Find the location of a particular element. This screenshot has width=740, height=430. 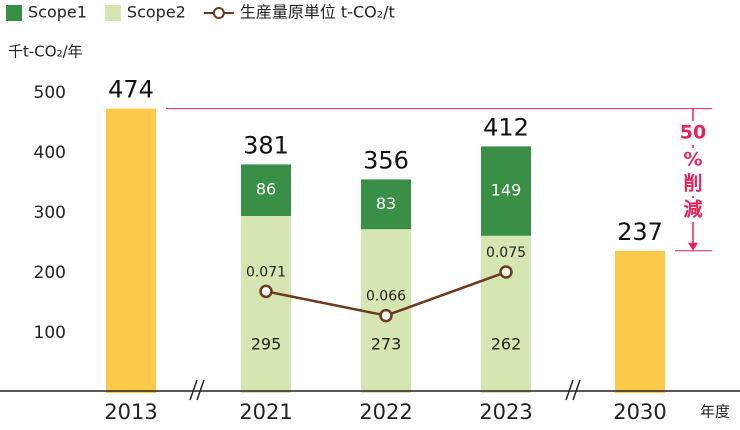

annotation: % is located at coordinates (692, 160).